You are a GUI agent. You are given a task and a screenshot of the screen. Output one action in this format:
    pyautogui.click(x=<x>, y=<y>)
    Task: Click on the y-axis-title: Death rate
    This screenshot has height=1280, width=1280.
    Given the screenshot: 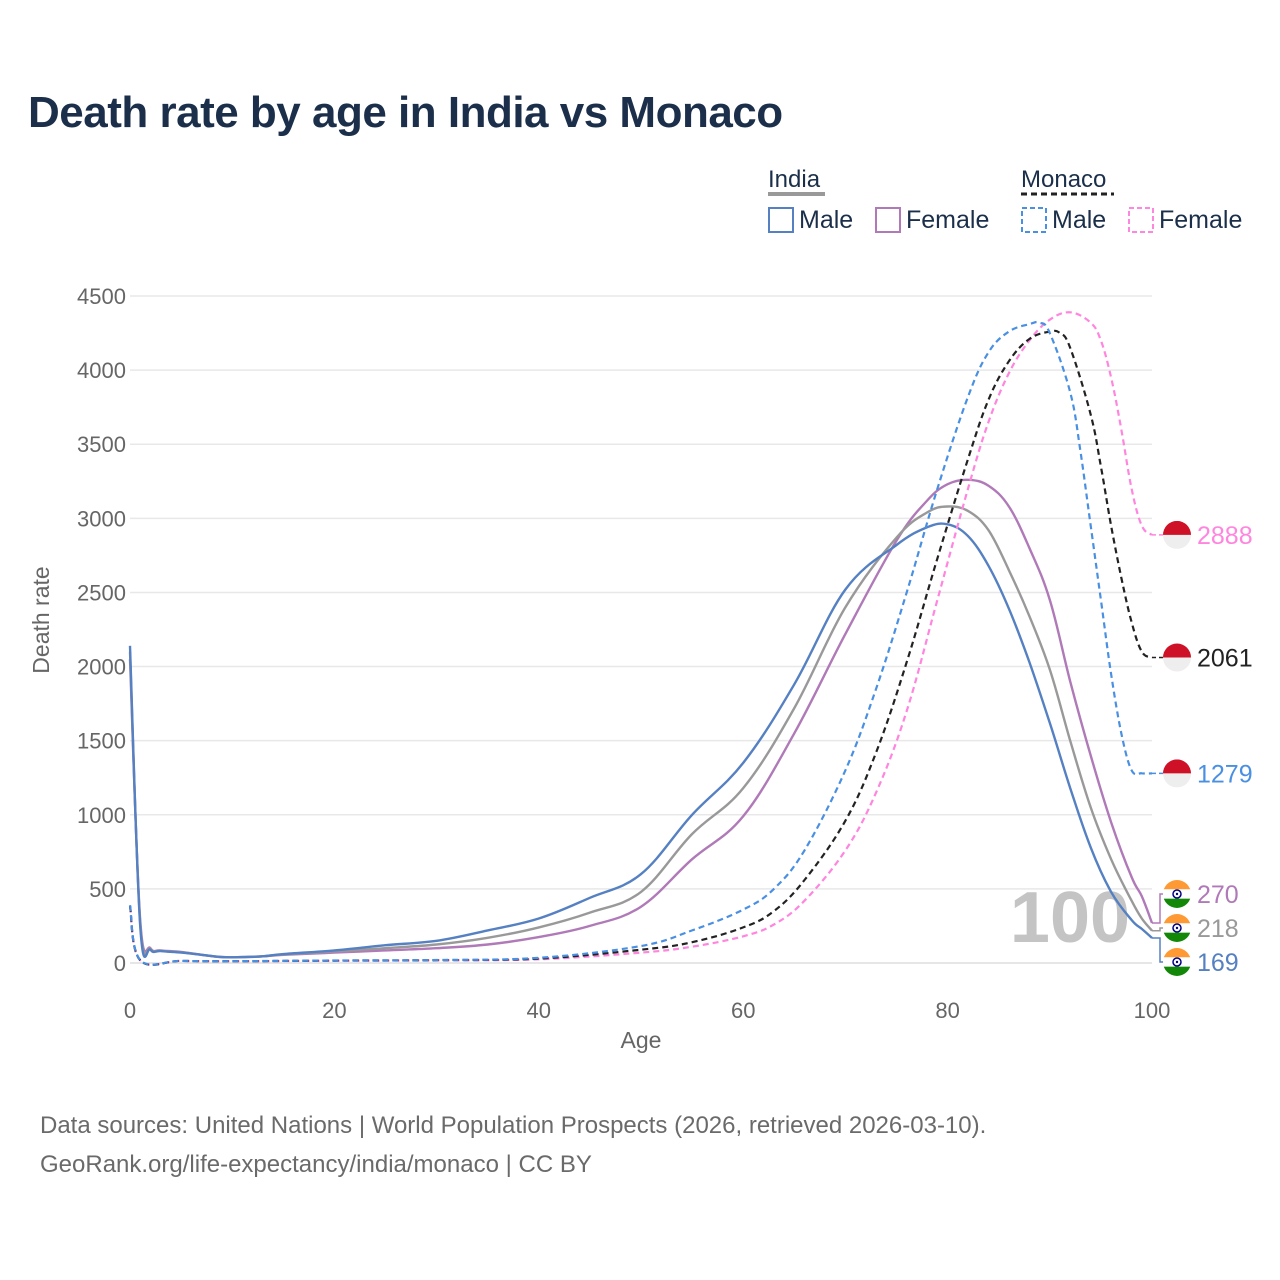 What is the action you would take?
    pyautogui.click(x=41, y=619)
    